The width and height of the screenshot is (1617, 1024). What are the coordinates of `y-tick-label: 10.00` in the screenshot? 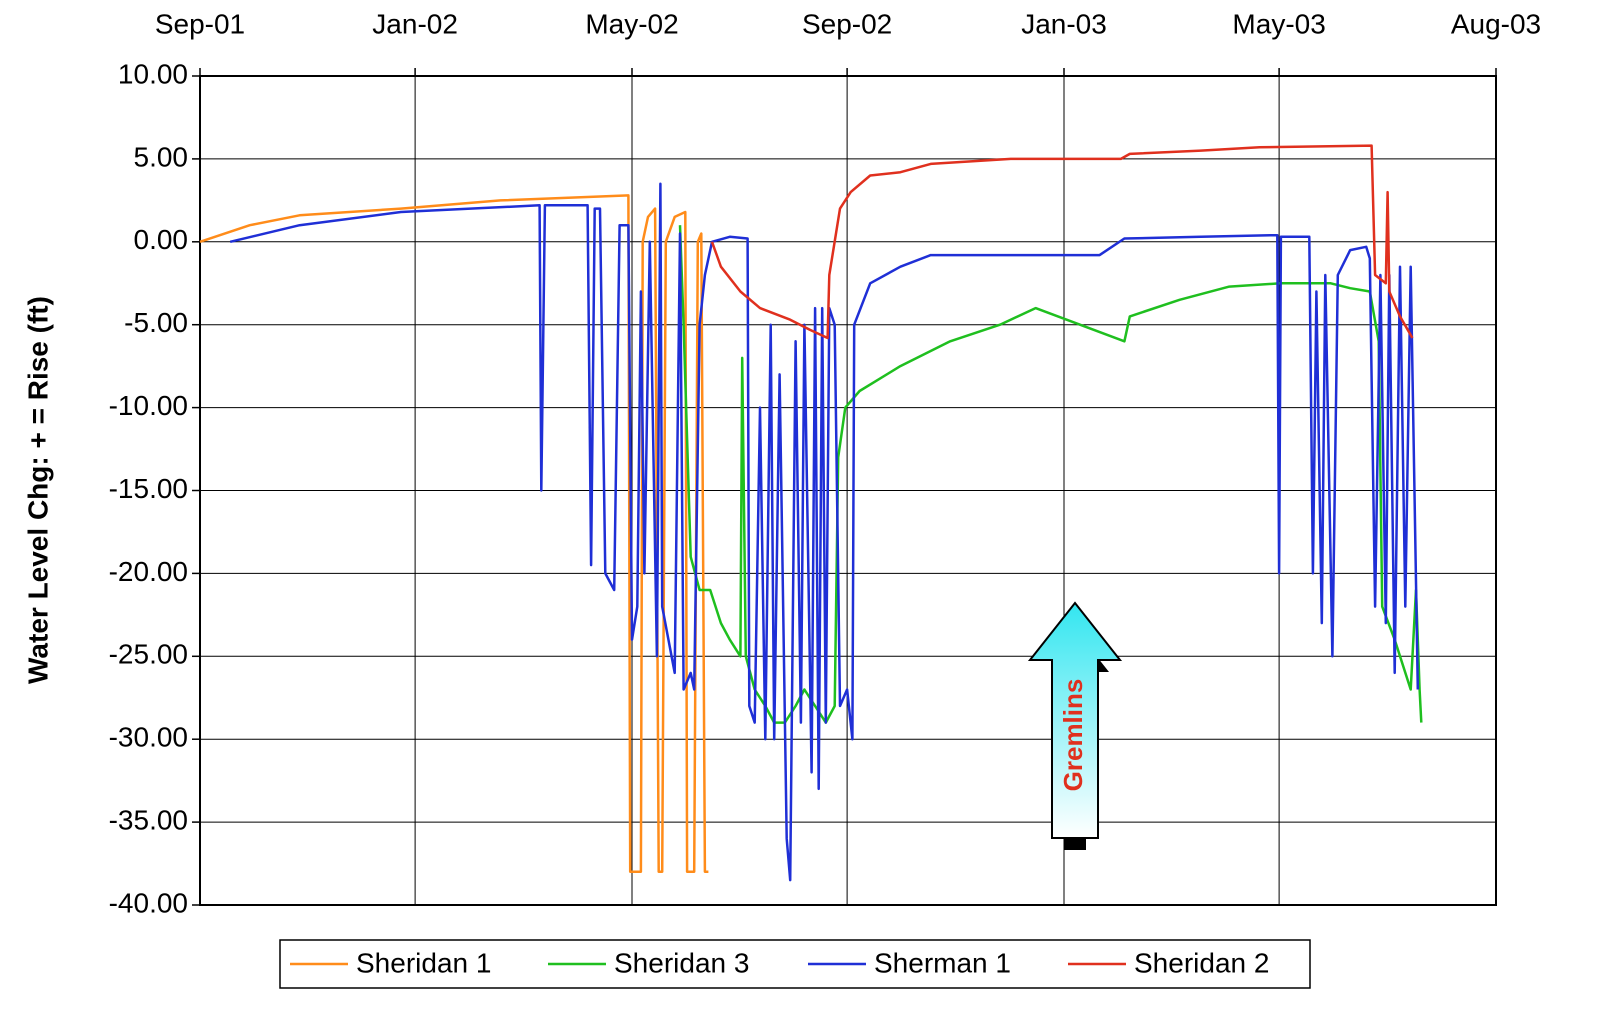 It's located at (153, 73).